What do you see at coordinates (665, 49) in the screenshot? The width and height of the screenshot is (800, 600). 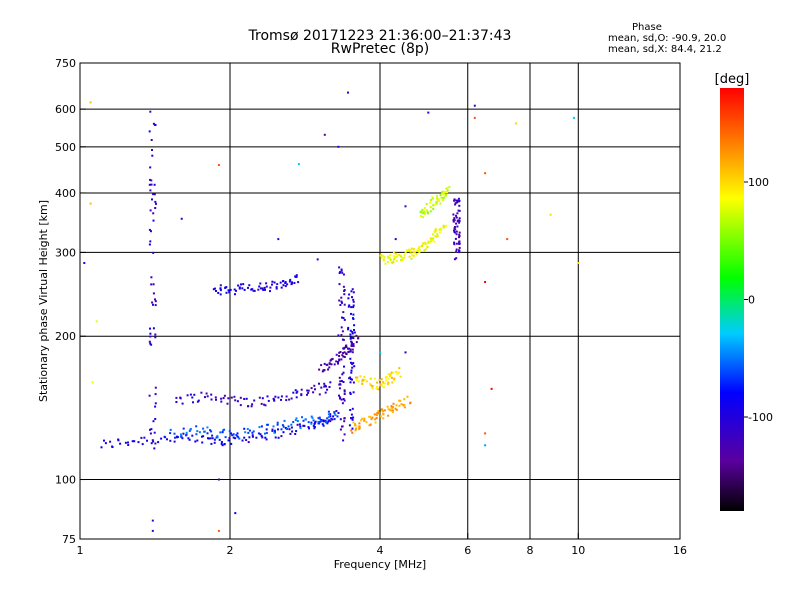 I see `phase-stats-x: mean, sd,X: 84.4, 21.2` at bounding box center [665, 49].